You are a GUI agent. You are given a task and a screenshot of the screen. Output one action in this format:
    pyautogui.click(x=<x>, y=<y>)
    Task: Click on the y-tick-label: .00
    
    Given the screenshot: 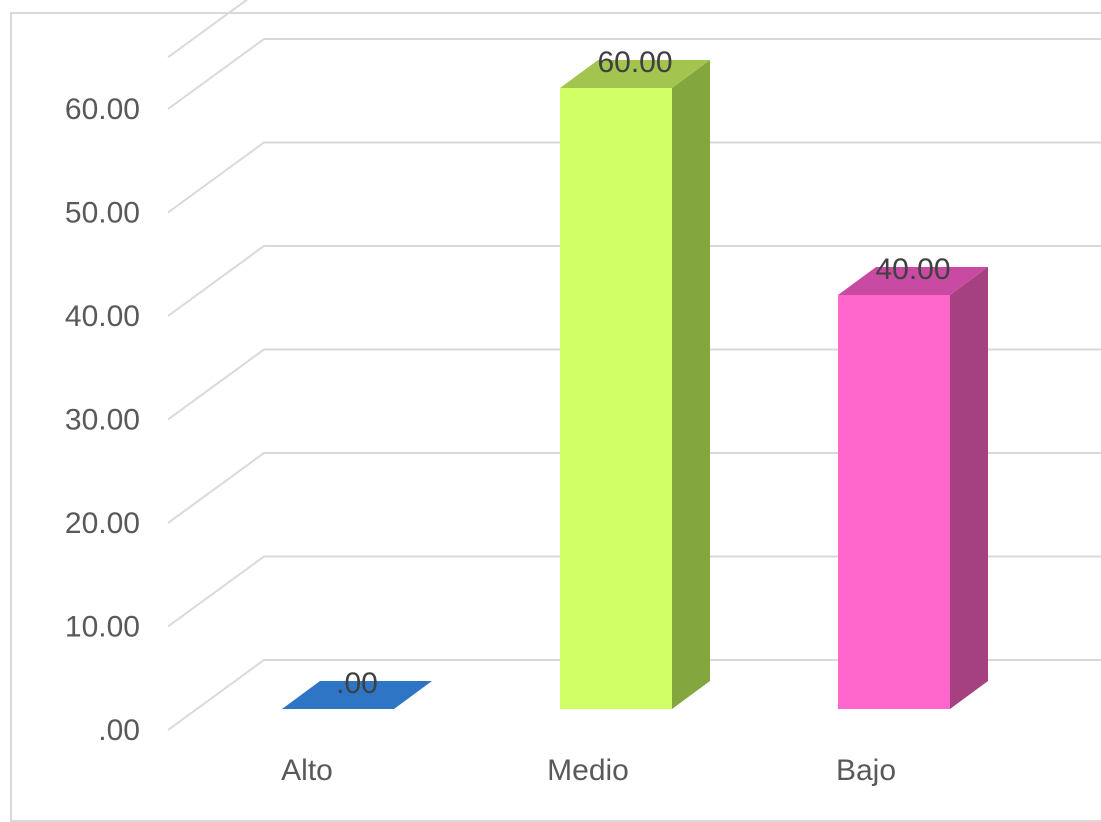 What is the action you would take?
    pyautogui.click(x=119, y=730)
    